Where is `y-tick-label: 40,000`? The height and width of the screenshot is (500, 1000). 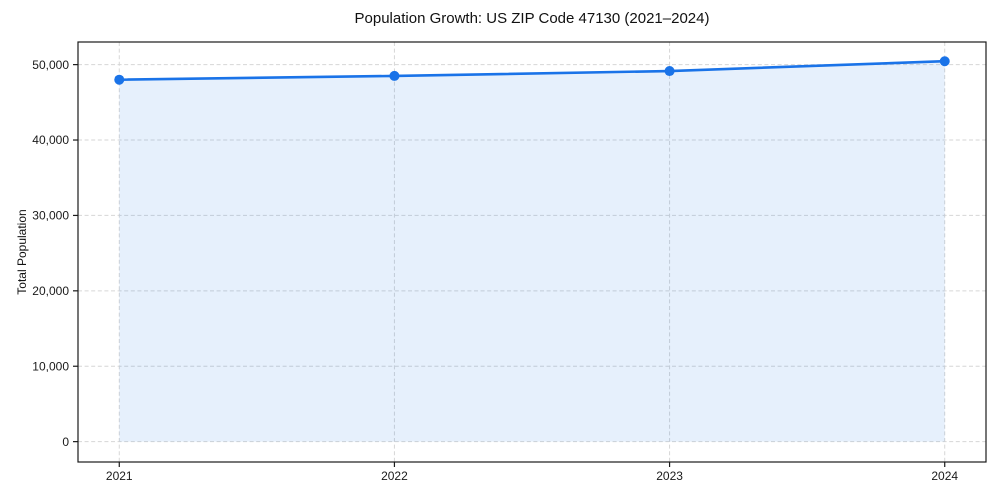
y-tick-label: 40,000 is located at coordinates (50, 140).